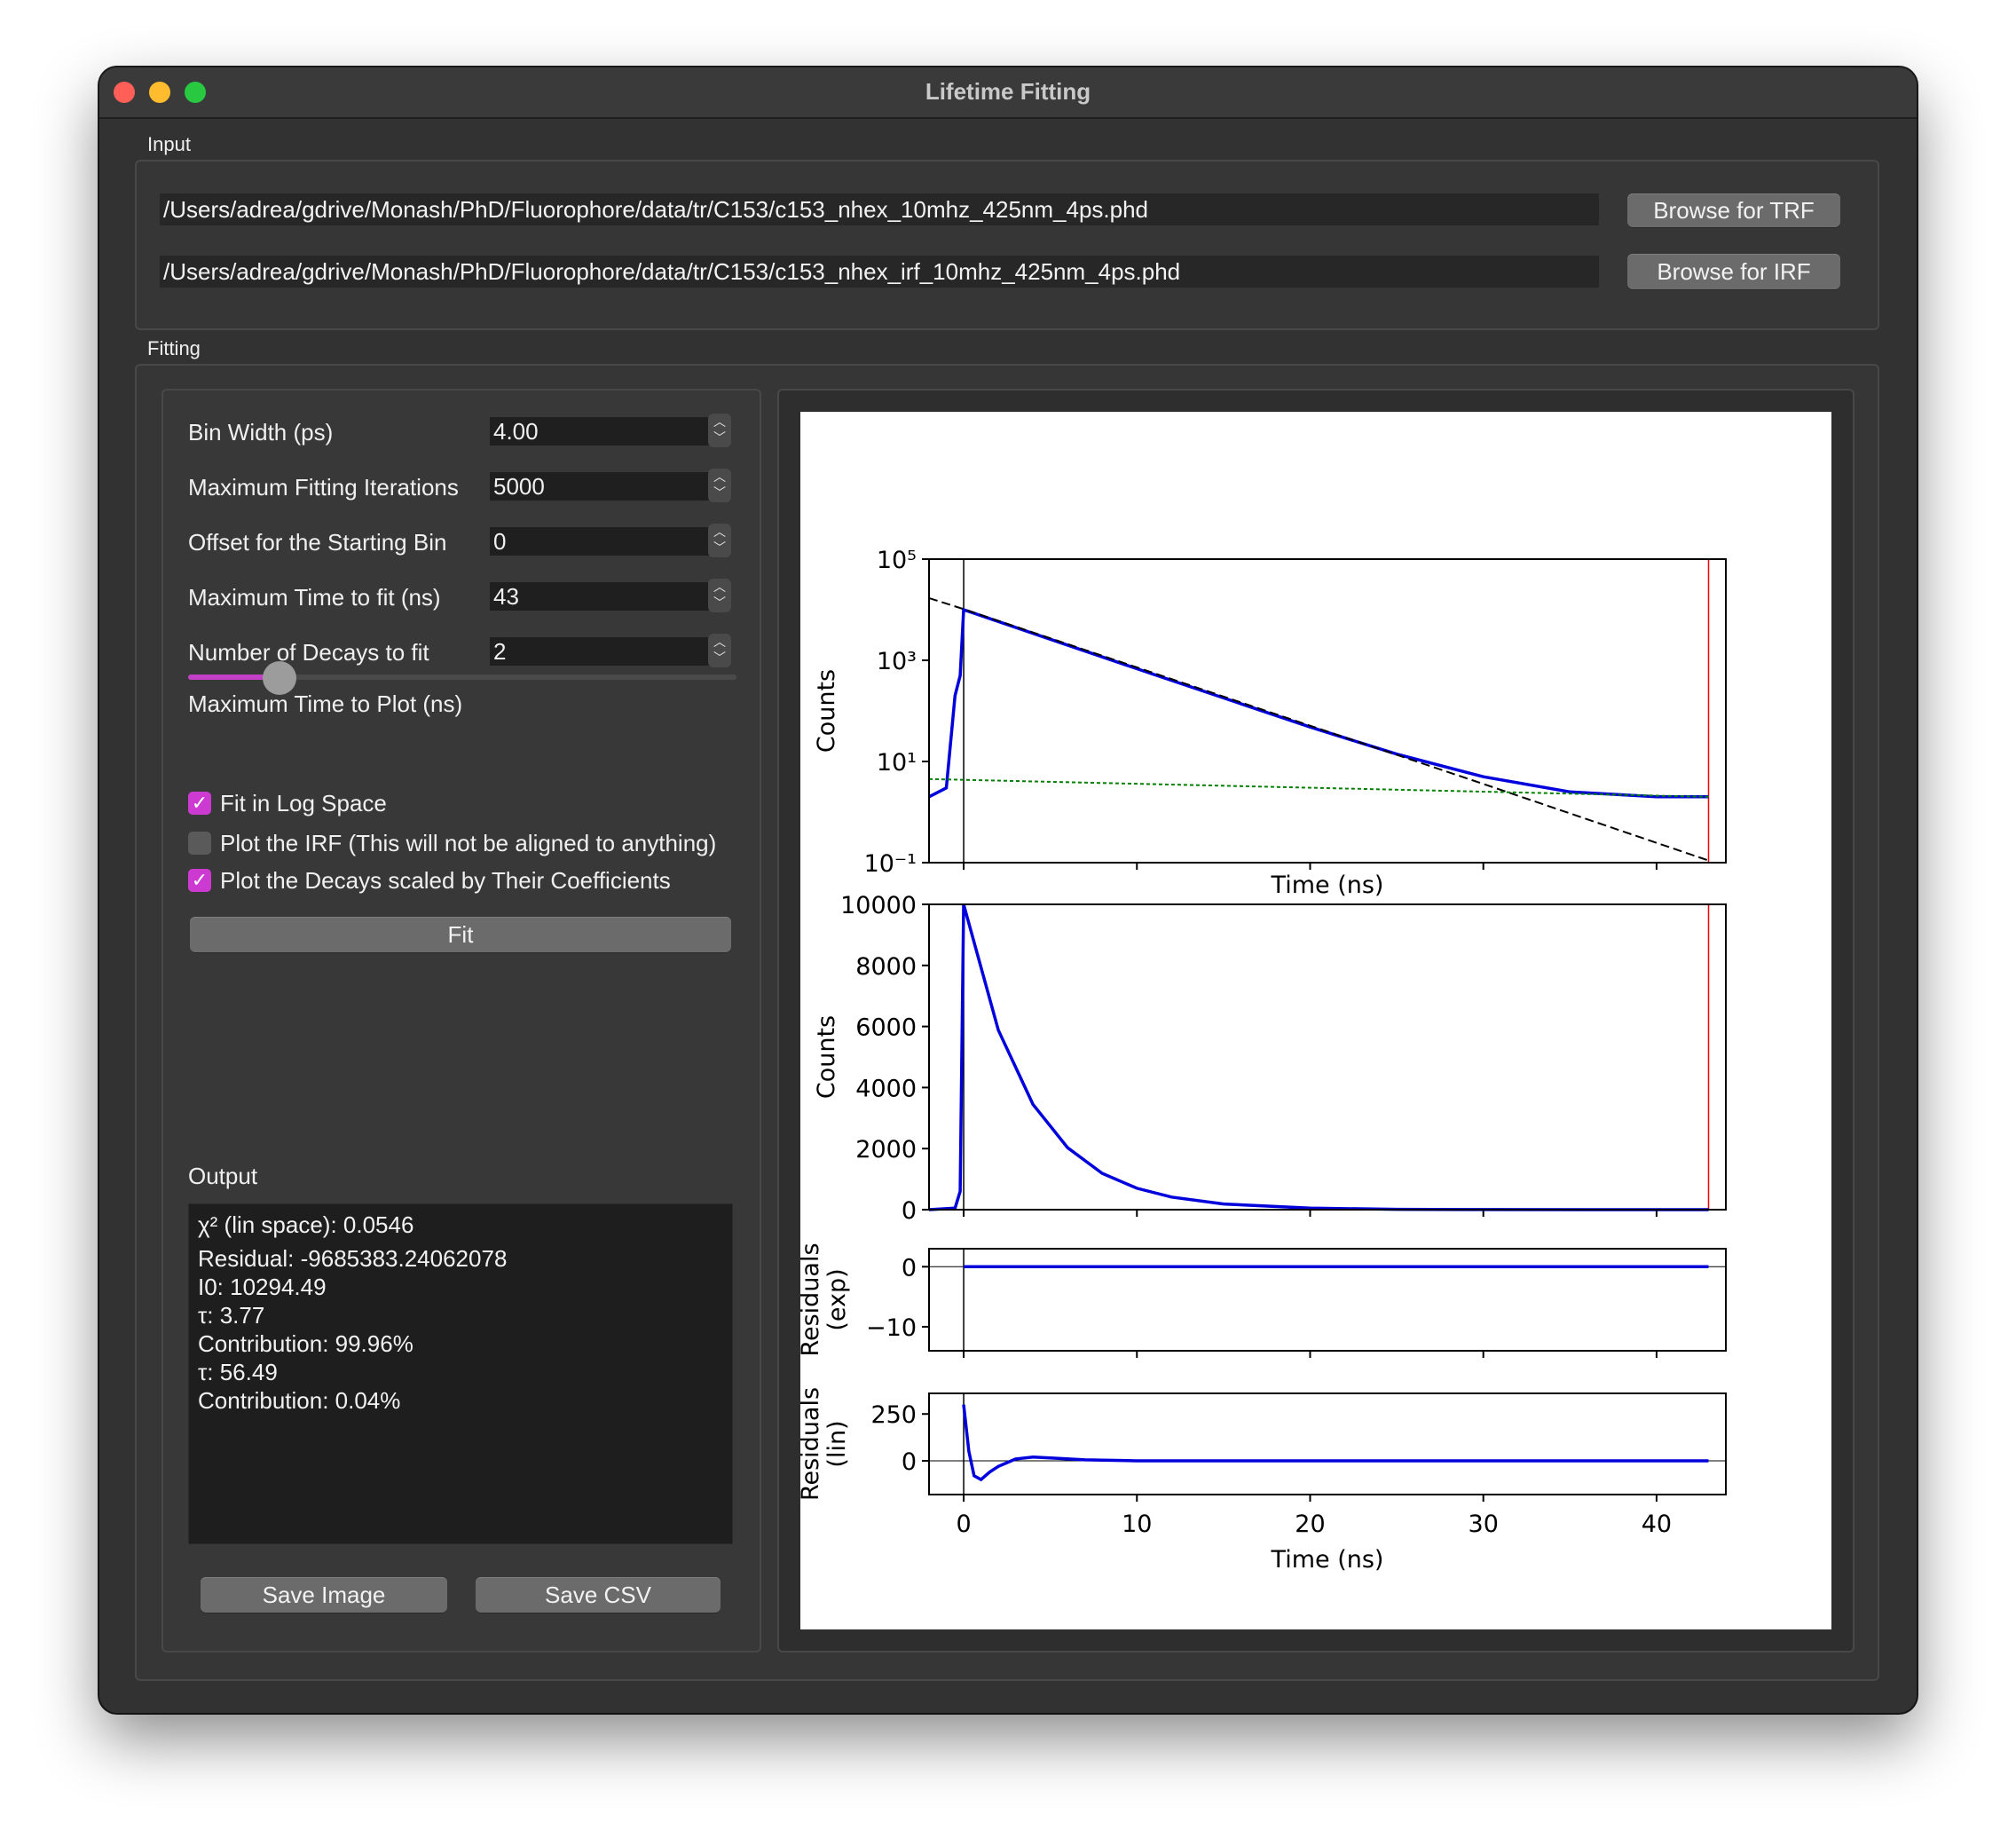 The height and width of the screenshot is (1846, 2016). What do you see at coordinates (261, 432) in the screenshot?
I see `bin-width-label: Bin Width (ps)` at bounding box center [261, 432].